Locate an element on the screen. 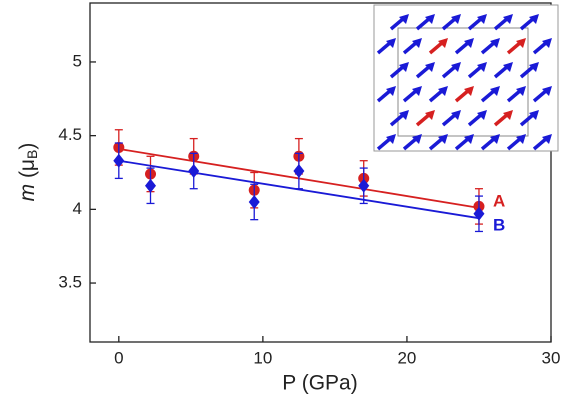  y-title-close: ) is located at coordinates (27, 146).